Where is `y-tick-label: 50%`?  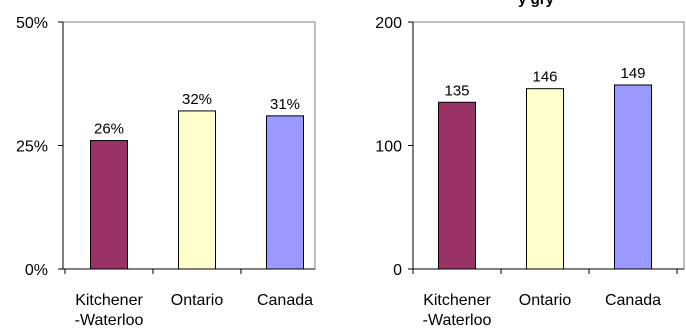
y-tick-label: 50% is located at coordinates (32, 23).